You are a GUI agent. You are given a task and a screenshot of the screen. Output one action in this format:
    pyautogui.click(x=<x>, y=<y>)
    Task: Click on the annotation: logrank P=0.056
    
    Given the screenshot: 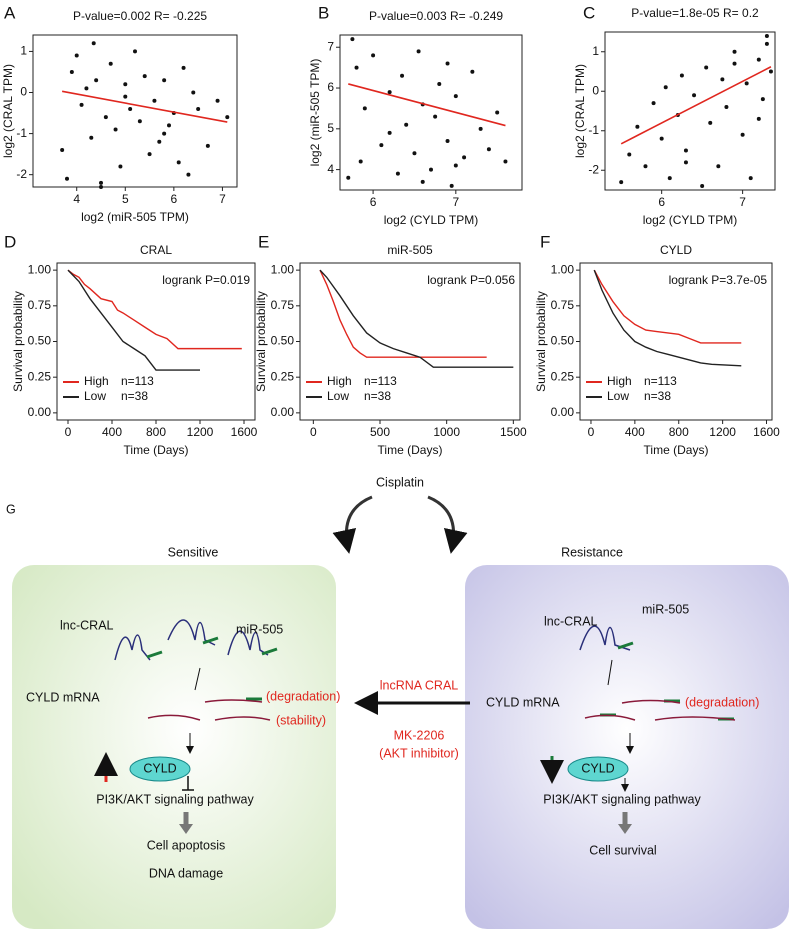 What is the action you would take?
    pyautogui.click(x=471, y=280)
    